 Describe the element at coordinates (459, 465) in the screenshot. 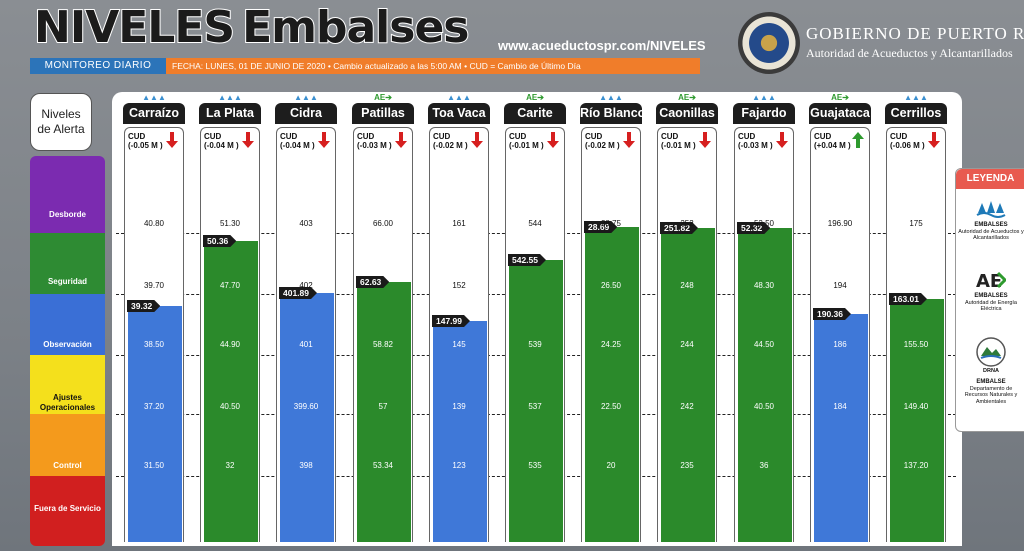

I see `threshold-label: 123` at that location.